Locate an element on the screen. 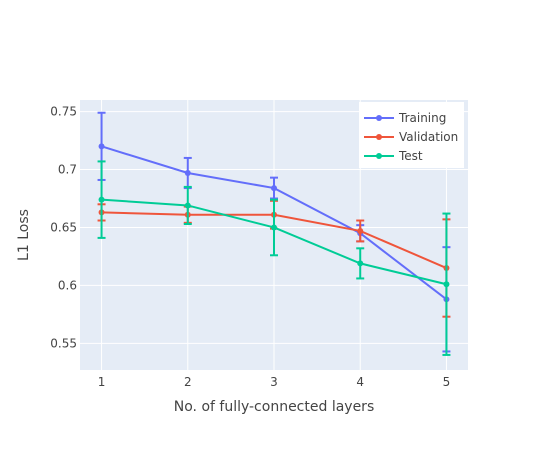 Image resolution: width=548 pixels, height=455 pixels. legend-label: Test is located at coordinates (410, 156).